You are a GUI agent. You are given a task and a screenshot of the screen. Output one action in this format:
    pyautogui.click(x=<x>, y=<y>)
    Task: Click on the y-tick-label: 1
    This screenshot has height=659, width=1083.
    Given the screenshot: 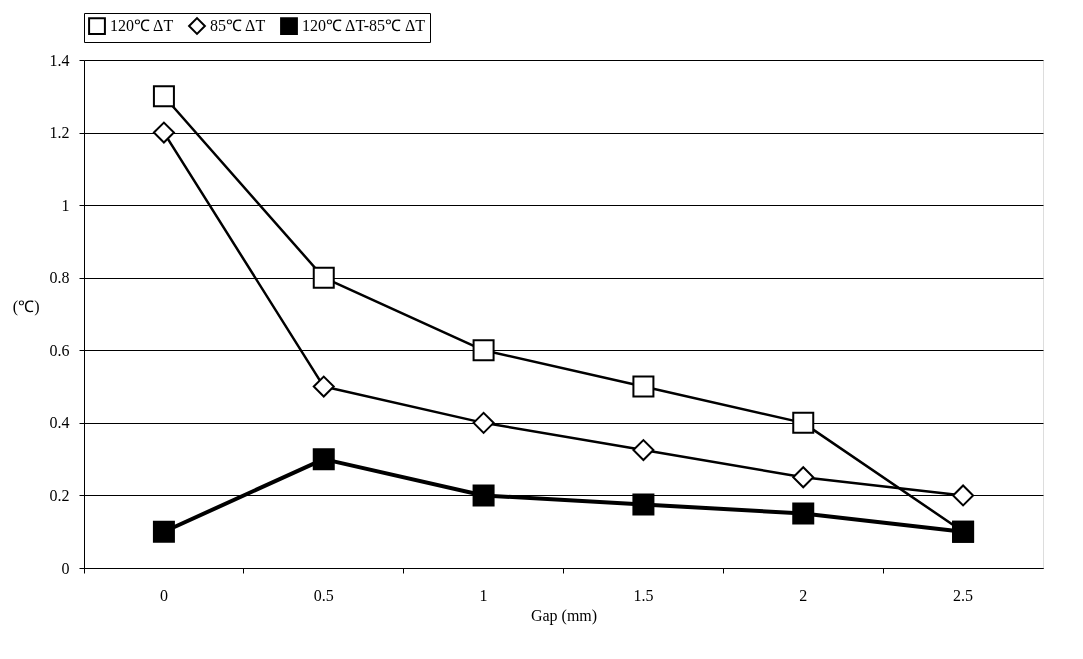 What is the action you would take?
    pyautogui.click(x=65, y=205)
    